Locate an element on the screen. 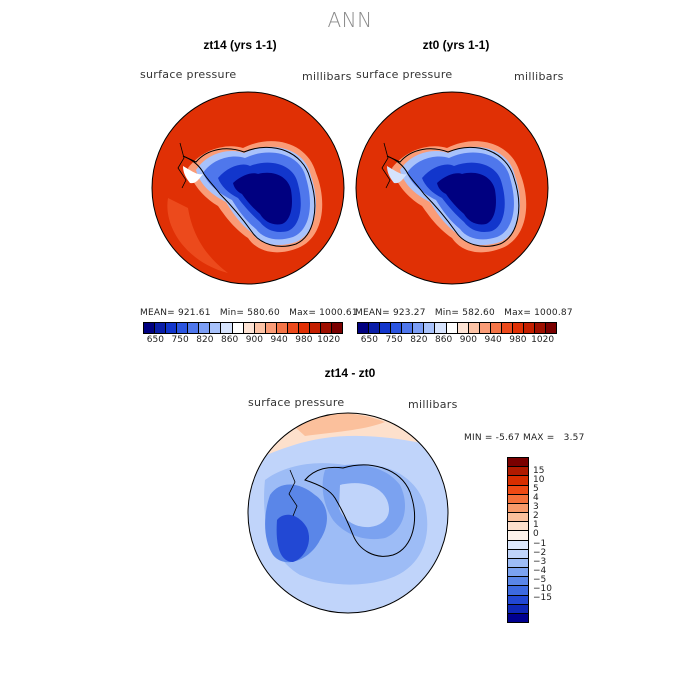  panel-1-title: zt14 (yrs 1-1) is located at coordinates (240, 45).